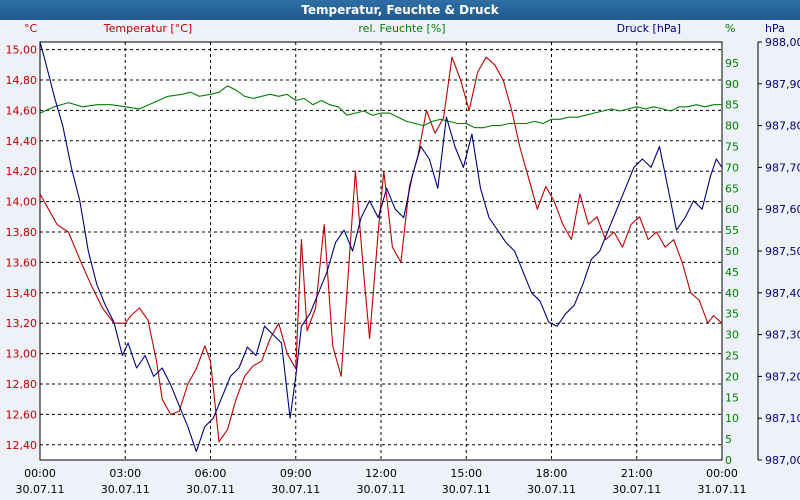 Image resolution: width=800 pixels, height=500 pixels. Describe the element at coordinates (466, 473) in the screenshot. I see `x-tick-time: 15:00` at that location.